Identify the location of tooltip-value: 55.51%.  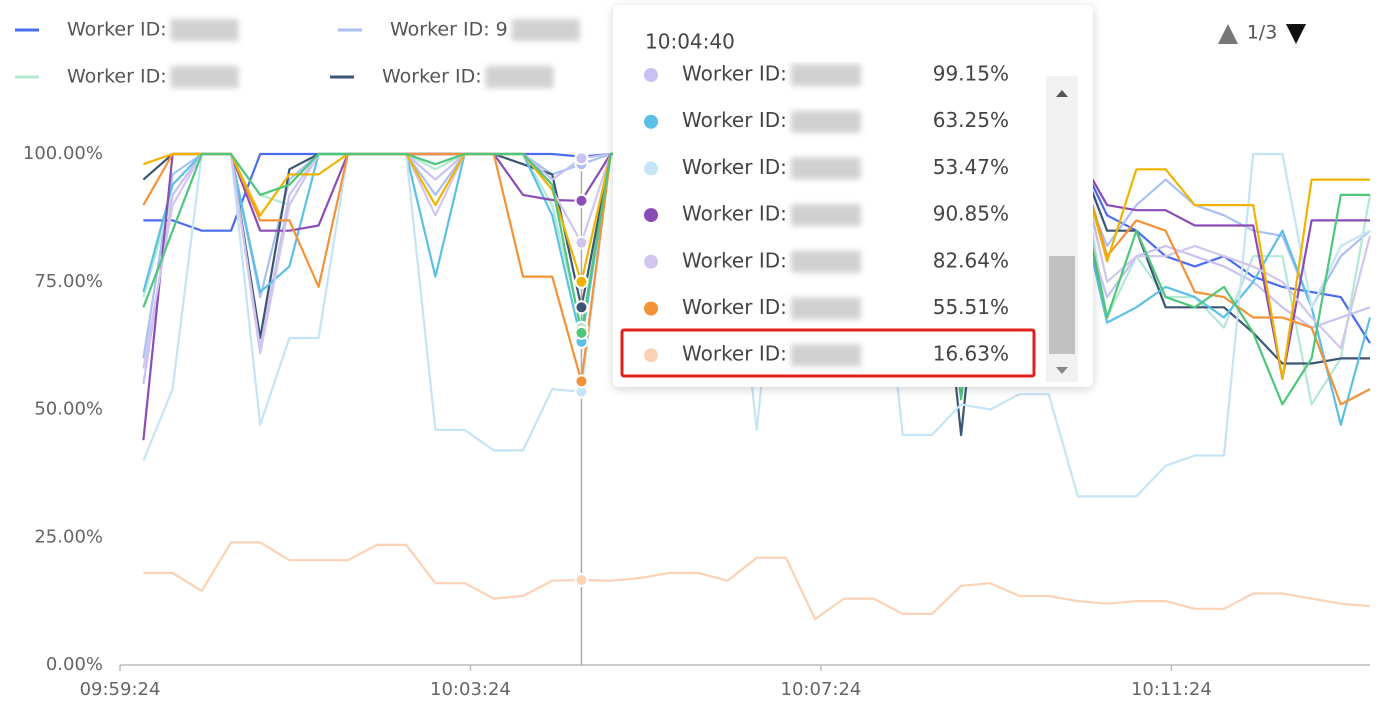
(971, 307).